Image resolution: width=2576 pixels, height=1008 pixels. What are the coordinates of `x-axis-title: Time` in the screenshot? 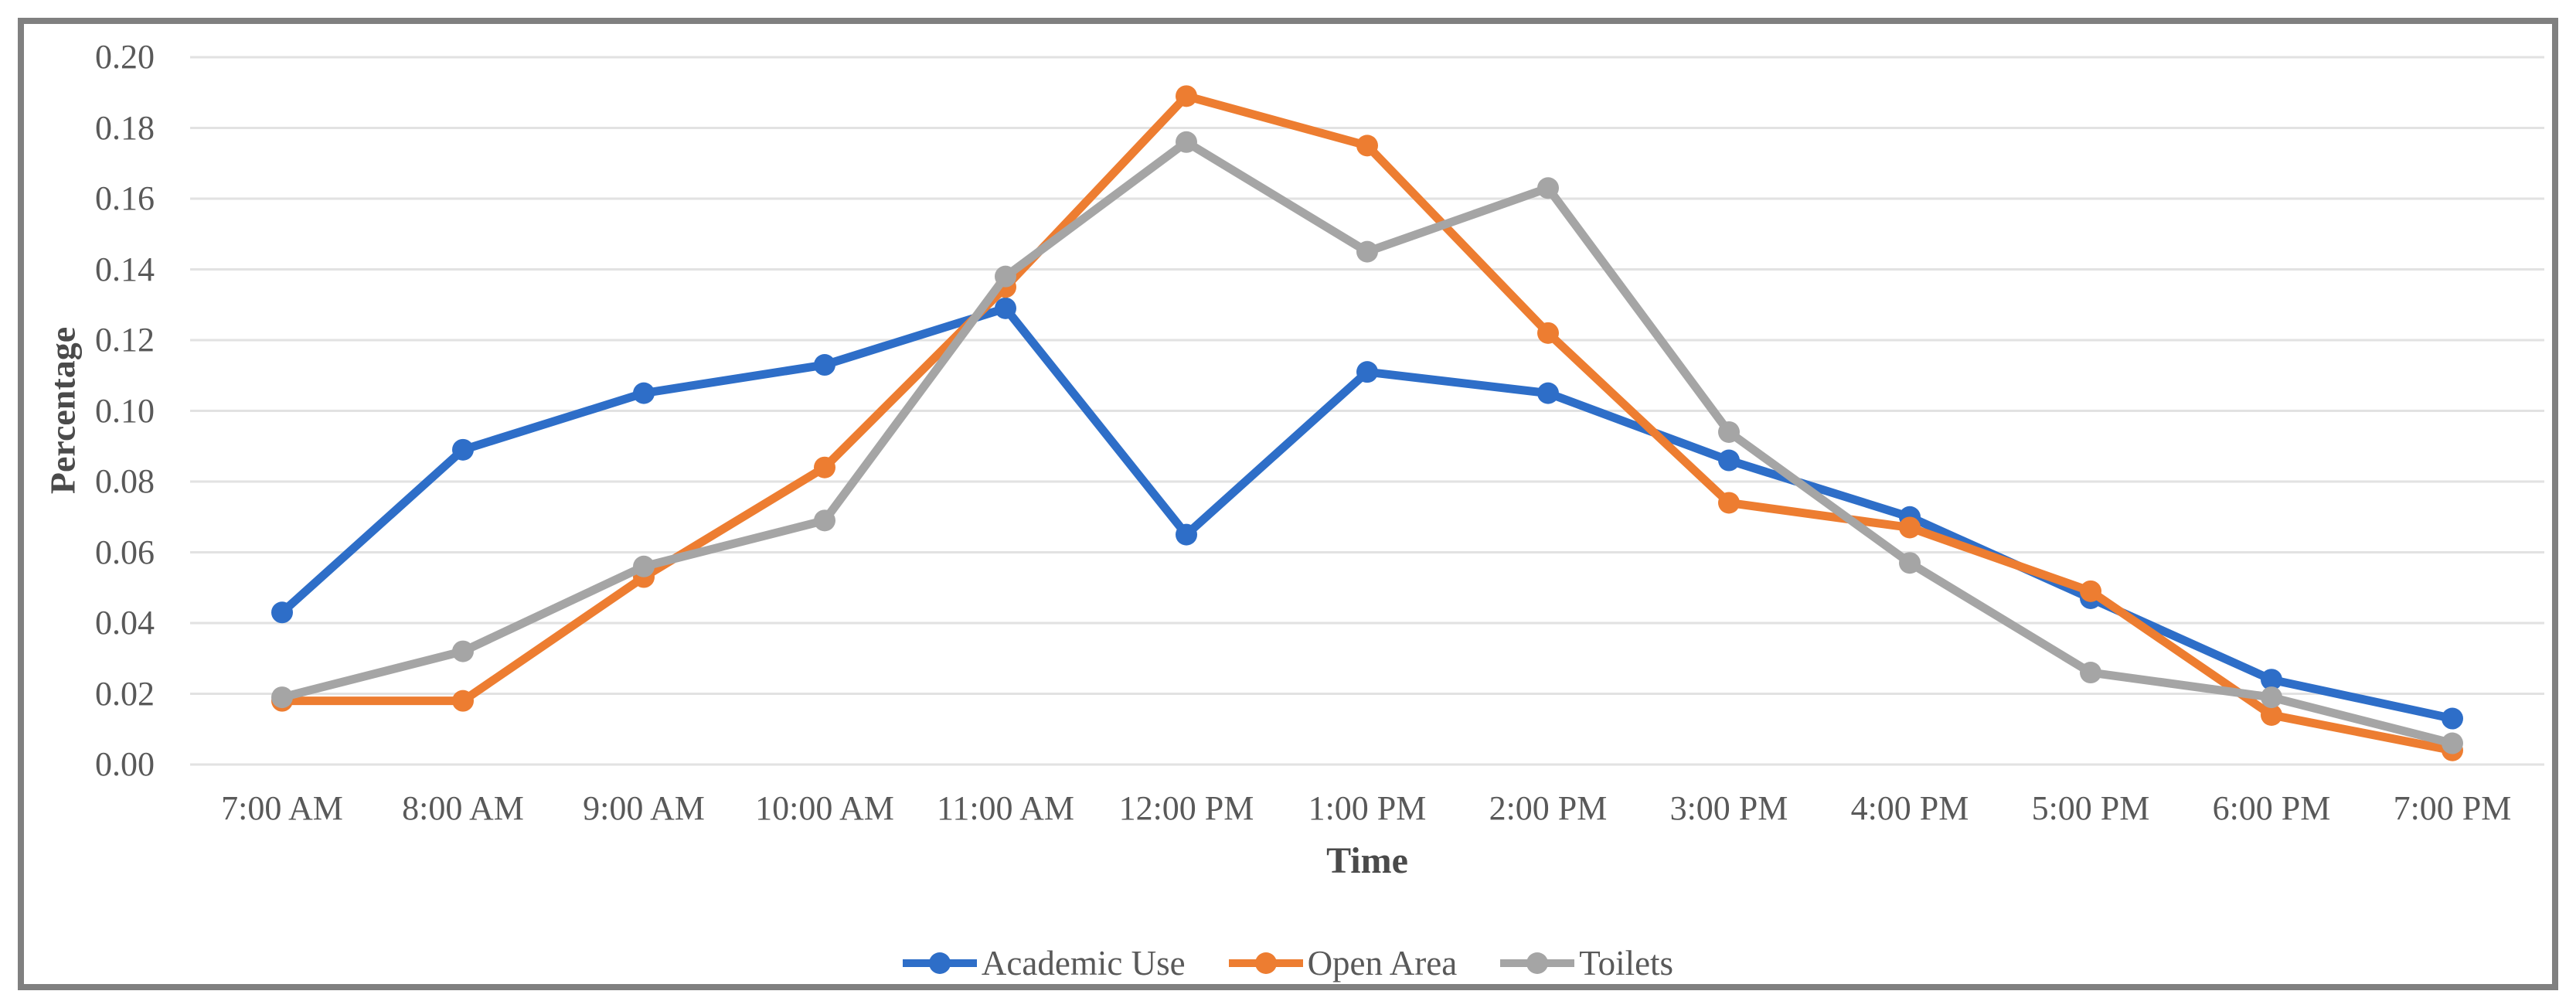 It's located at (1367, 860).